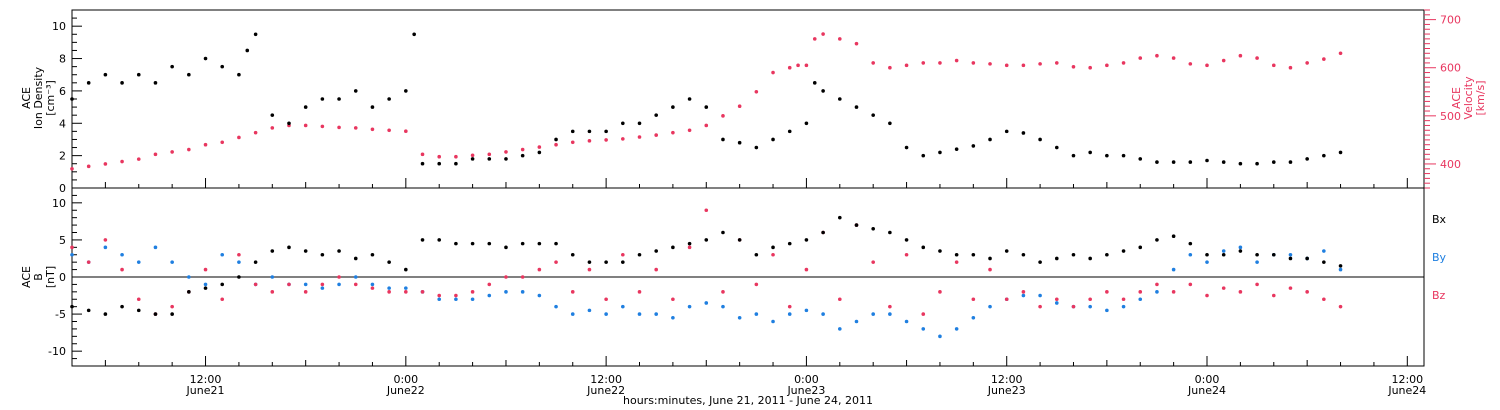  I want to click on legend-bx: Bx, so click(1439, 219).